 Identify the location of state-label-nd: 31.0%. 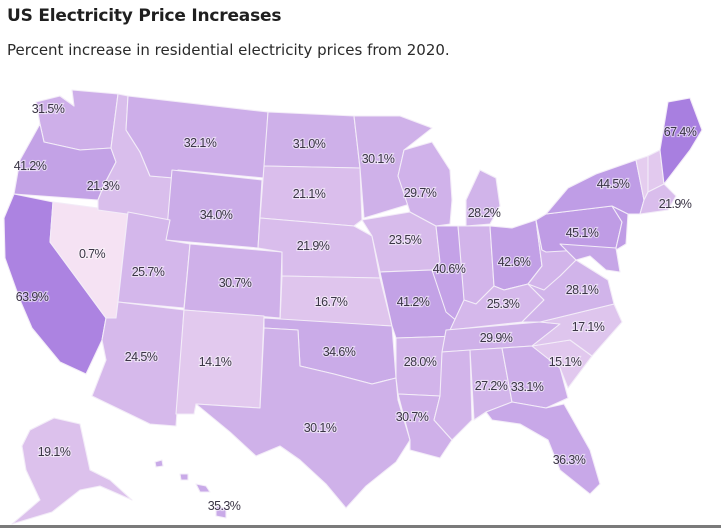
(309, 144).